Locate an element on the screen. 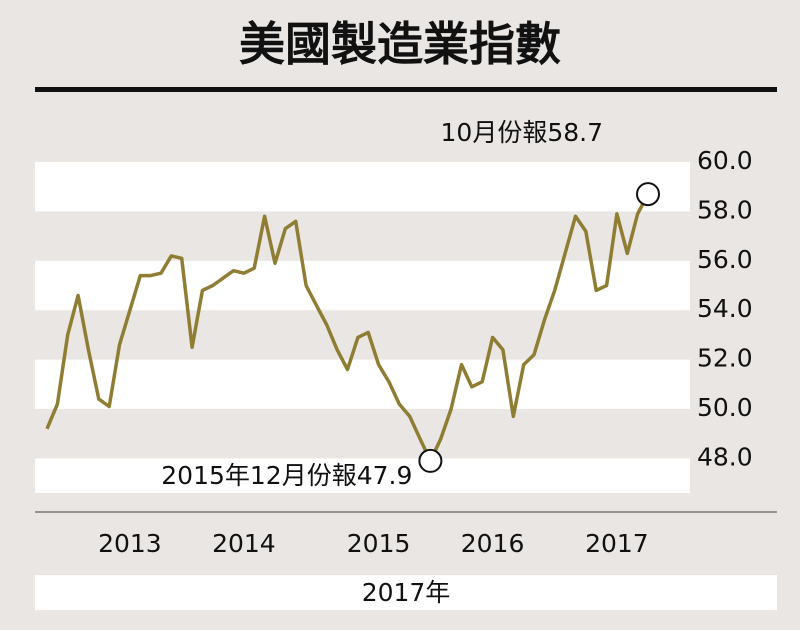 This screenshot has height=630, width=800. chart-title: 美國製造業指數 is located at coordinates (400, 44).